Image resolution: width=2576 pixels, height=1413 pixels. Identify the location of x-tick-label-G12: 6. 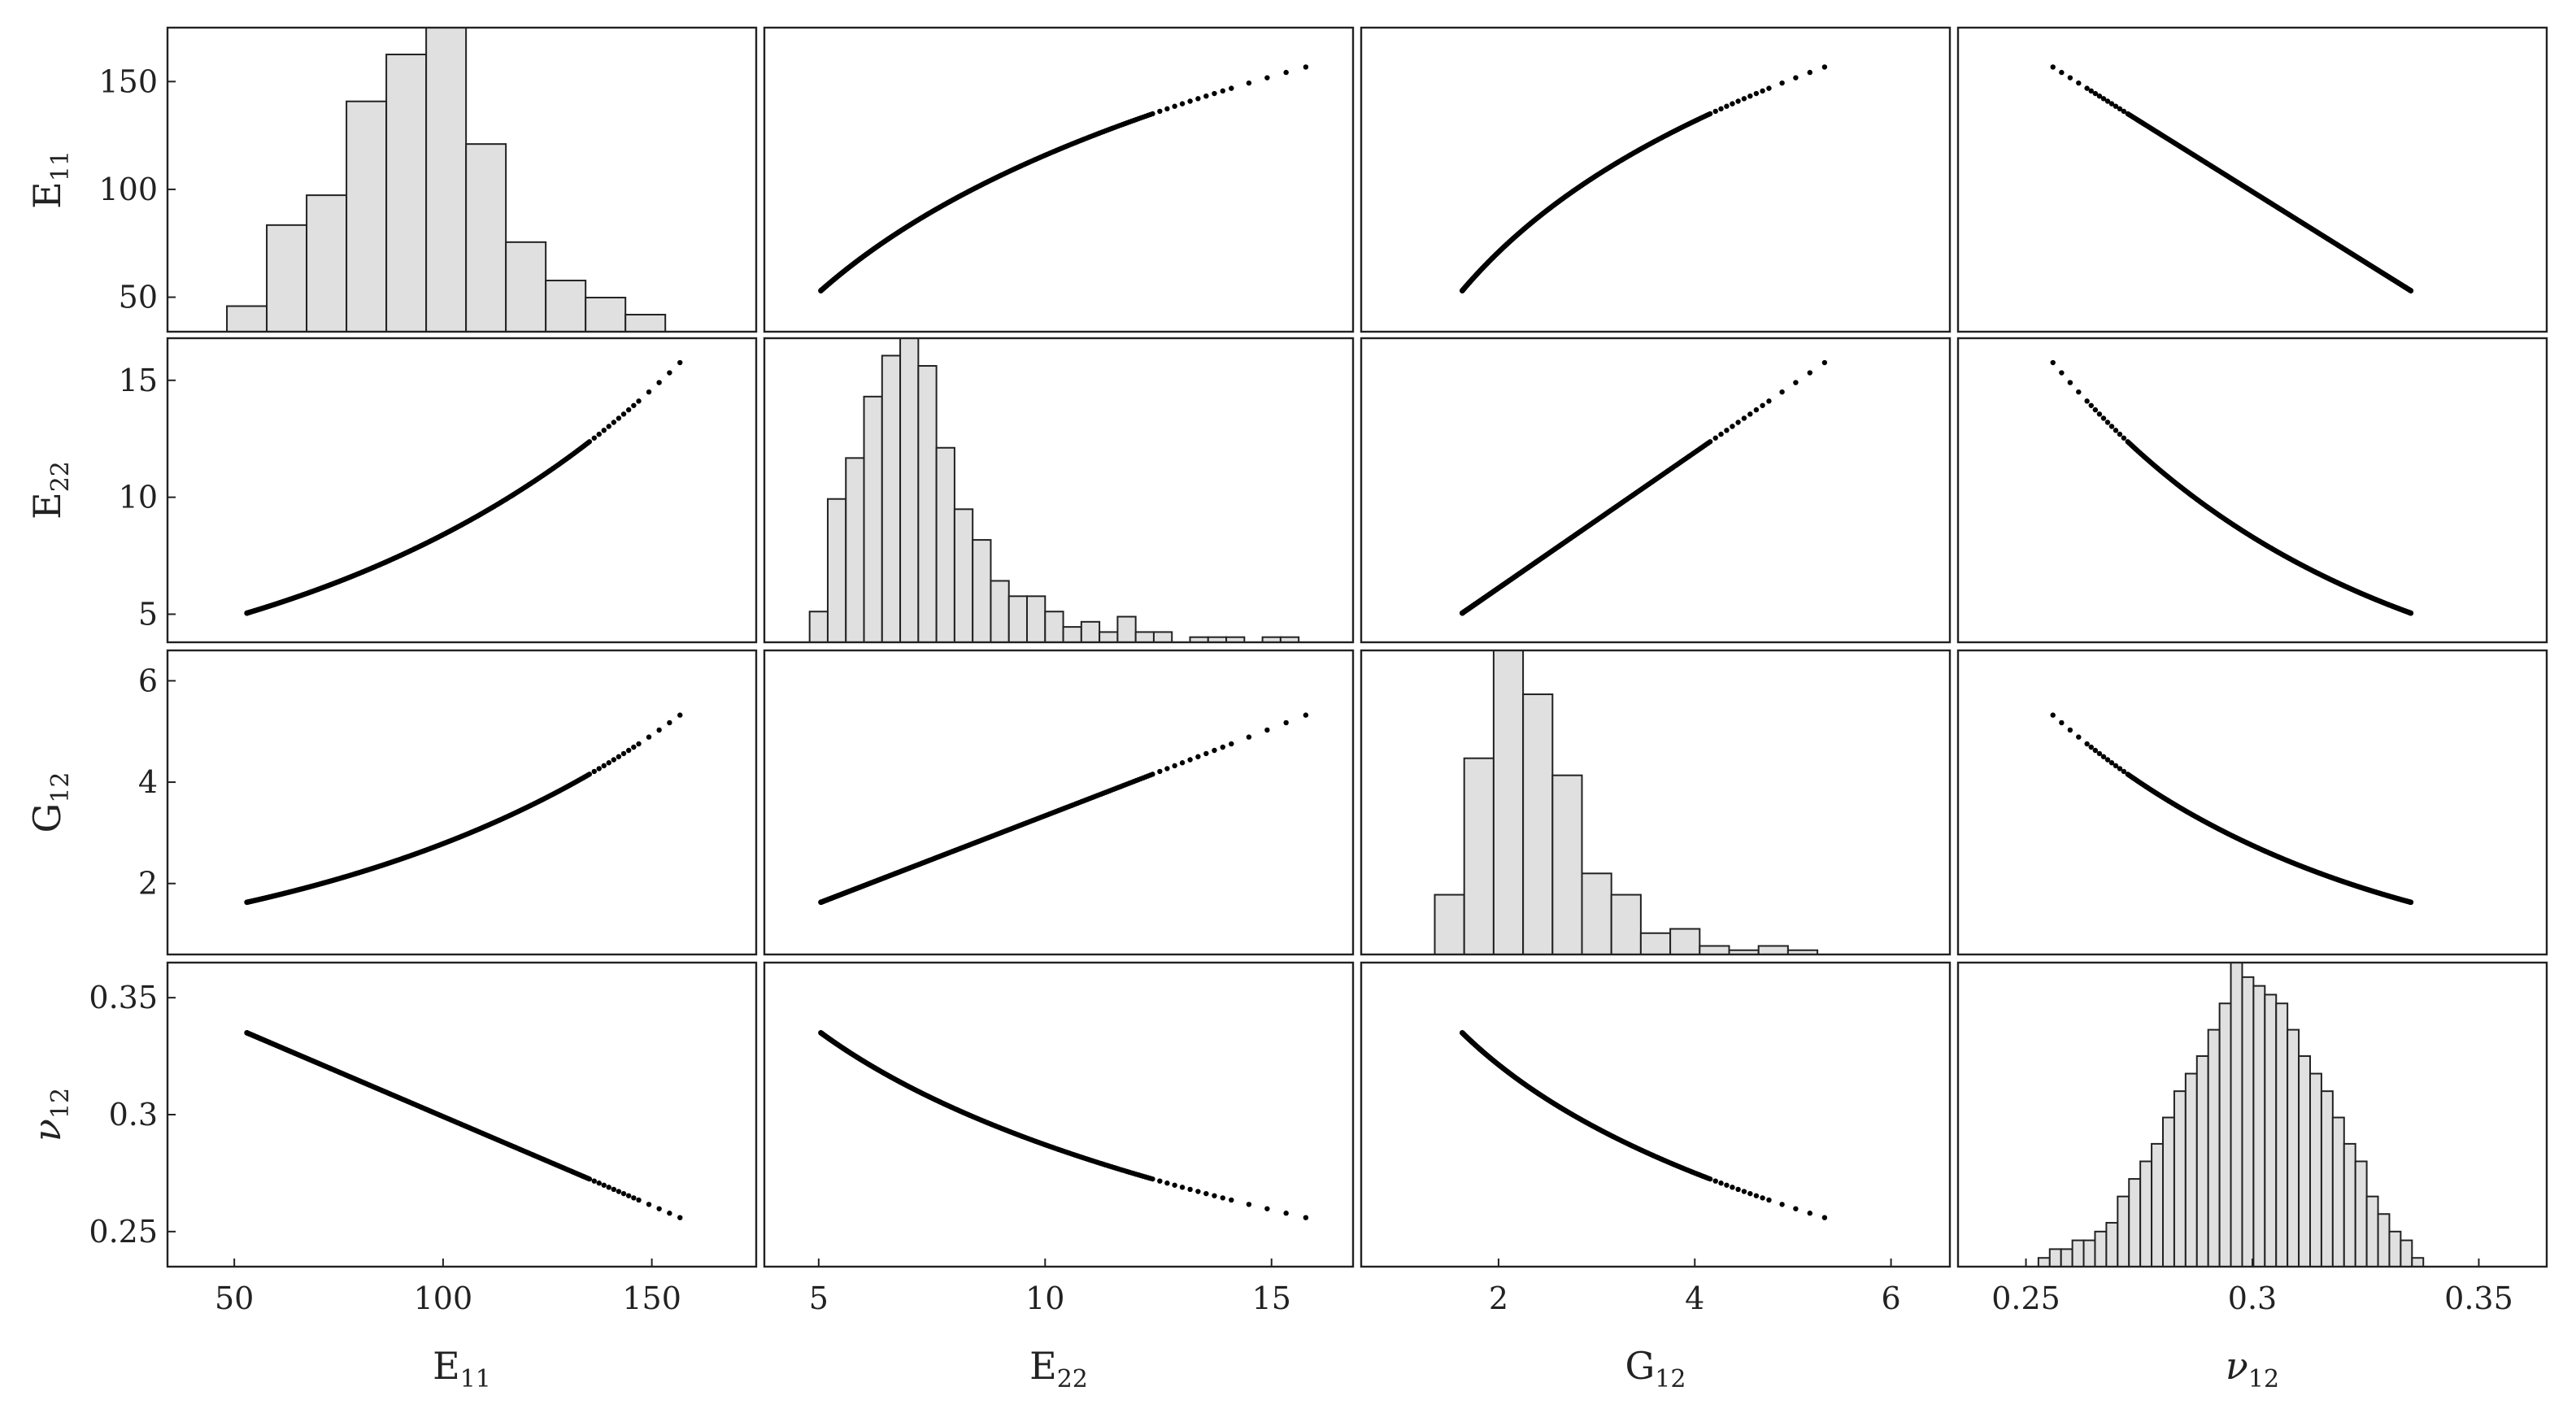
(1892, 1298).